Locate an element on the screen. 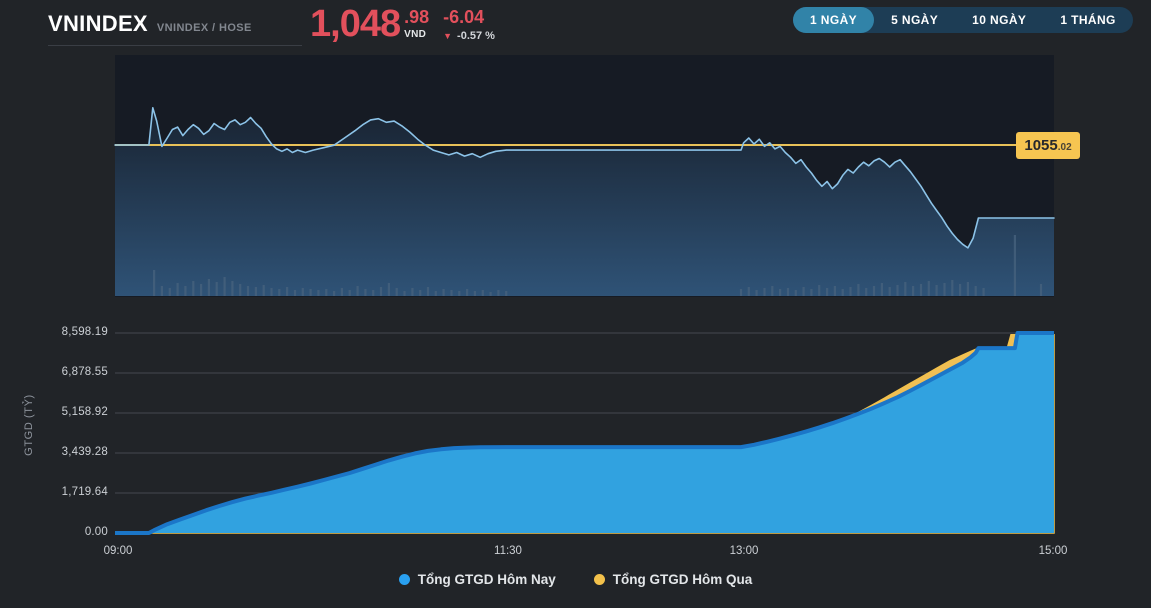 This screenshot has width=1151, height=608. y-tick-label: 8,598.19 is located at coordinates (84, 332).